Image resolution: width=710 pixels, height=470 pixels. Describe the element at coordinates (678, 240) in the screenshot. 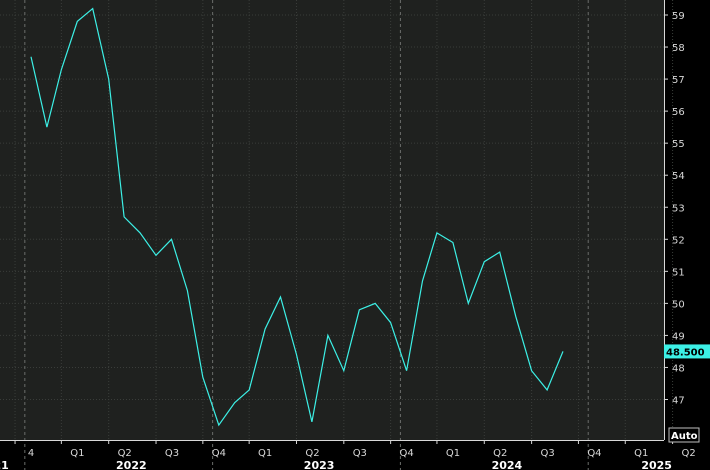

I see `y-tick-label: 52` at that location.